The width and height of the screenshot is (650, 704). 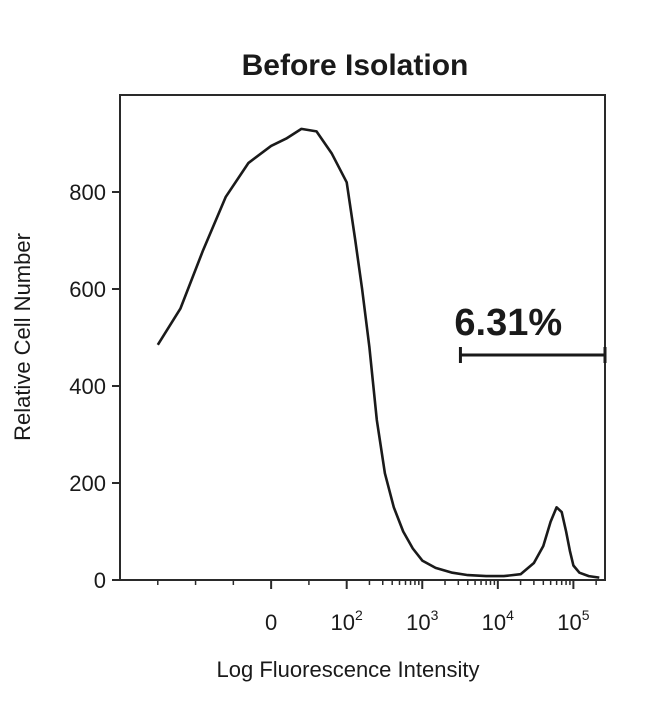 What do you see at coordinates (87, 289) in the screenshot?
I see `y-tick-label: 600` at bounding box center [87, 289].